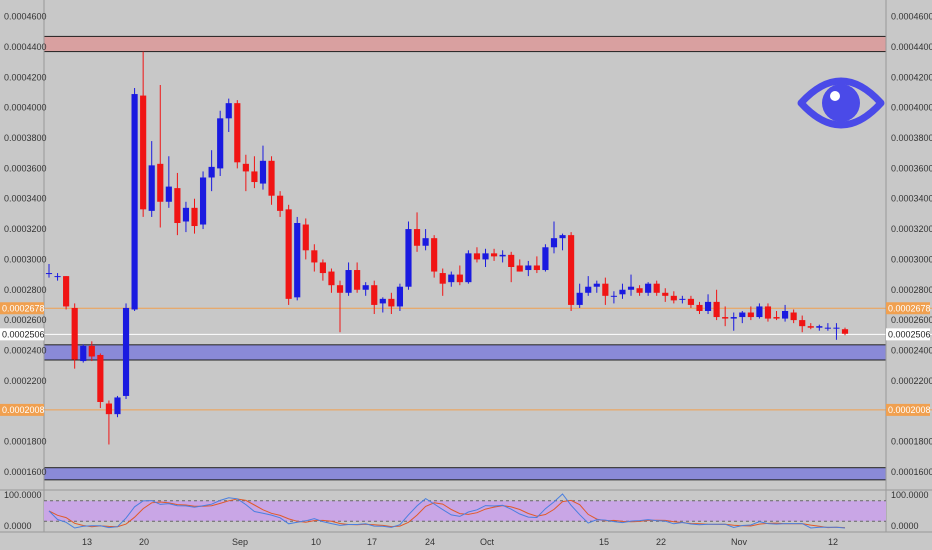  What do you see at coordinates (25, 441) in the screenshot?
I see `y-tick-left: 0.0001800` at bounding box center [25, 441].